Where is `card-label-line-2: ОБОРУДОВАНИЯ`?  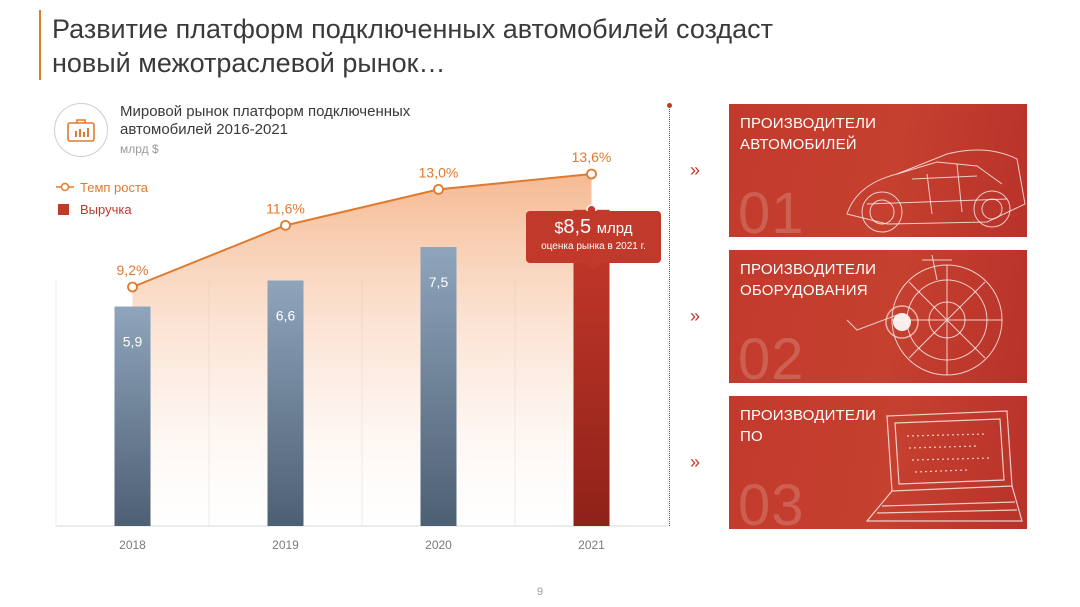 card-label-line-2: ОБОРУДОВАНИЯ is located at coordinates (804, 290).